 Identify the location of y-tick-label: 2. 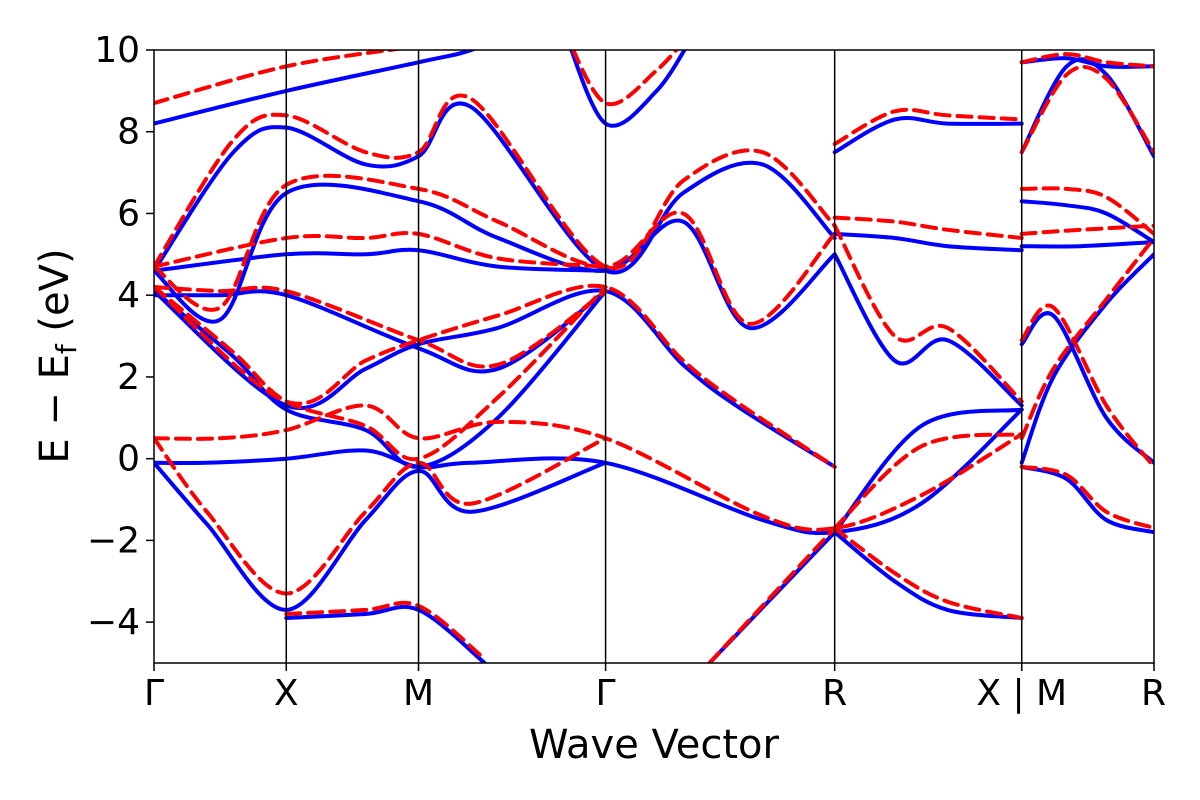
(128, 377).